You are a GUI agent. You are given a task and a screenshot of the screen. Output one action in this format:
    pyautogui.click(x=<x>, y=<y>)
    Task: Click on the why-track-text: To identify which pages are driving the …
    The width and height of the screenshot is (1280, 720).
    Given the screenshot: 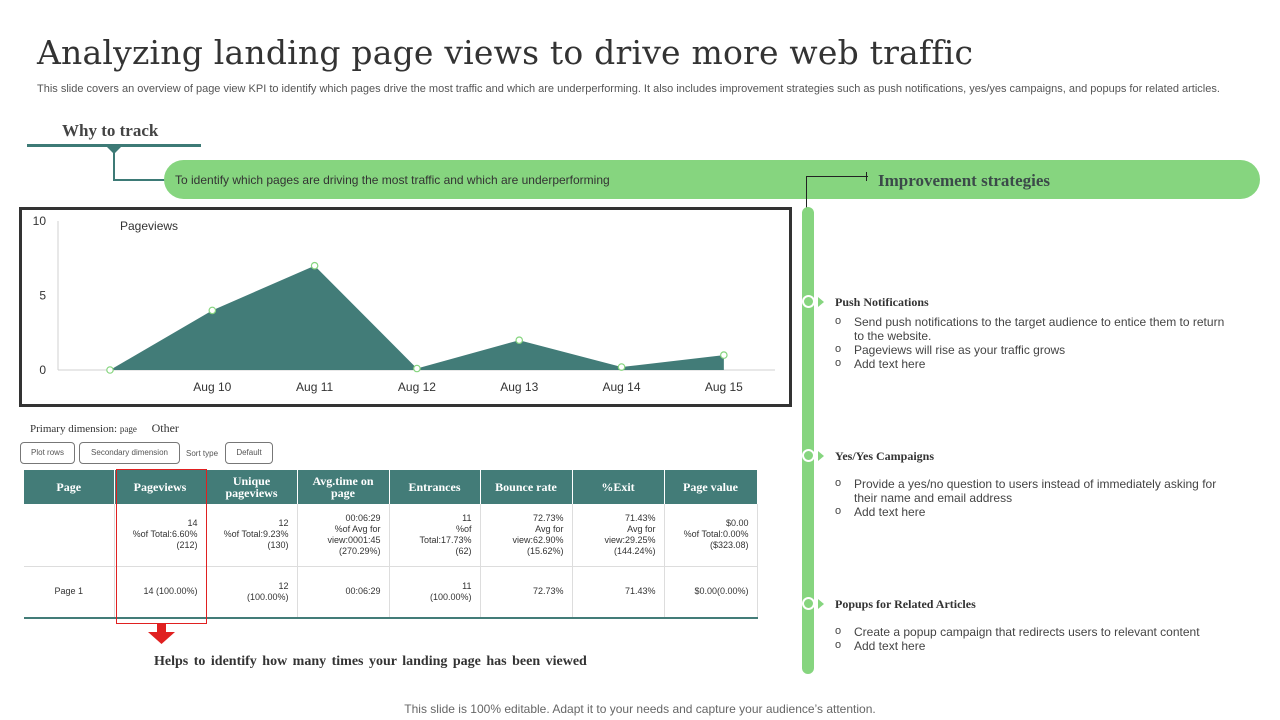 What is the action you would take?
    pyautogui.click(x=392, y=180)
    